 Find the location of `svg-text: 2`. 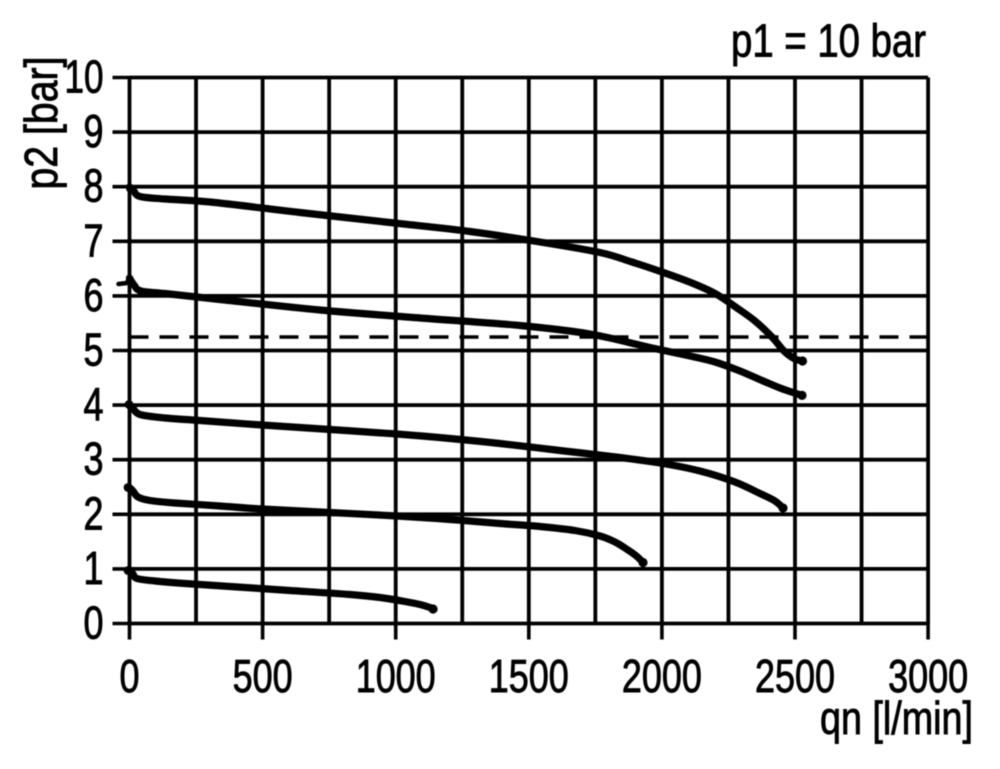

svg-text: 2 is located at coordinates (94, 513).